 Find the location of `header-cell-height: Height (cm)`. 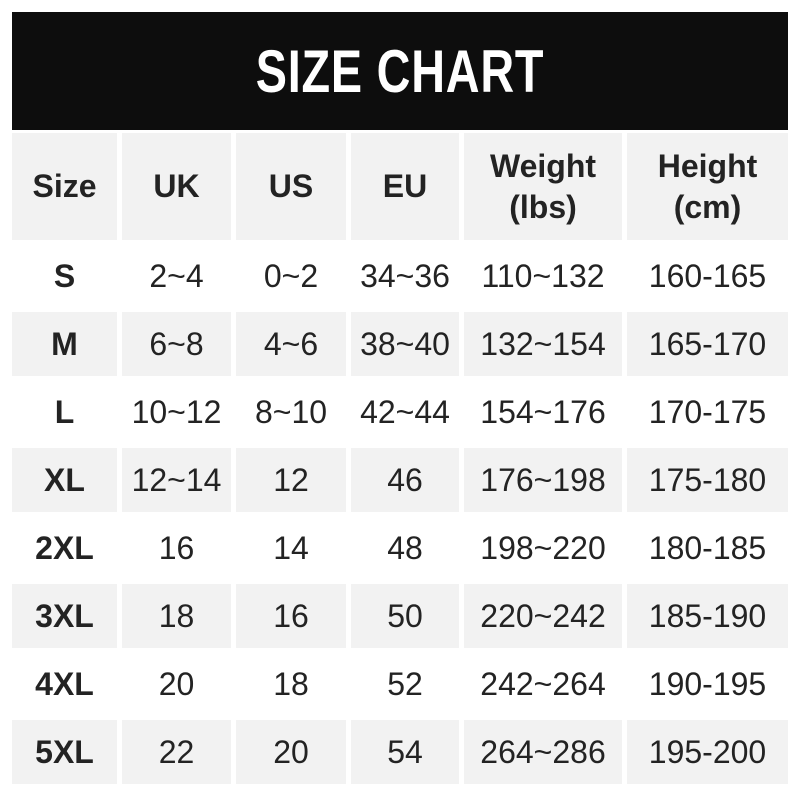

header-cell-height: Height (cm) is located at coordinates (707, 186).